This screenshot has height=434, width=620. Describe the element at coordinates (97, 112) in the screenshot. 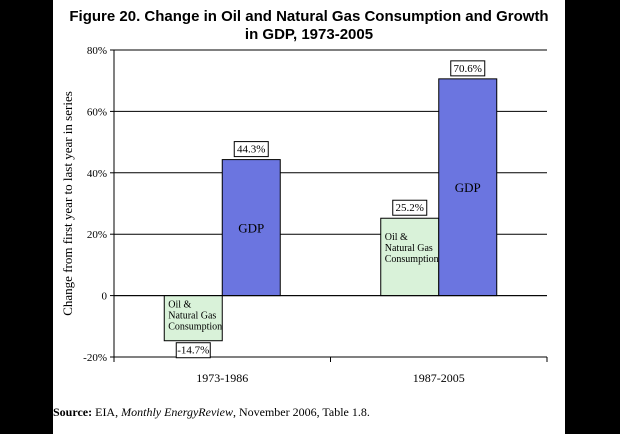

I see `y-tick-label: 60%` at that location.